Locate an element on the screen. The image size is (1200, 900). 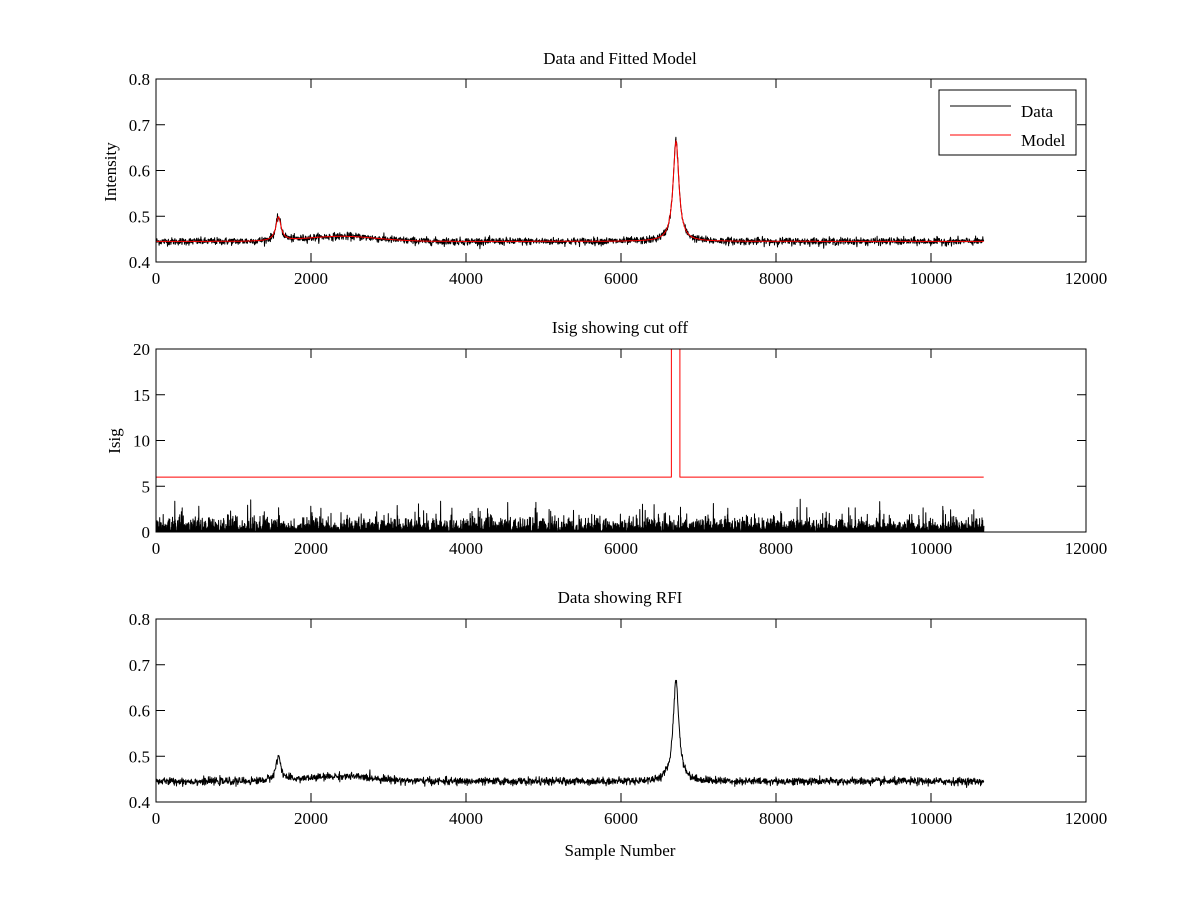
y-axis-label: Intensity is located at coordinates (110, 172).